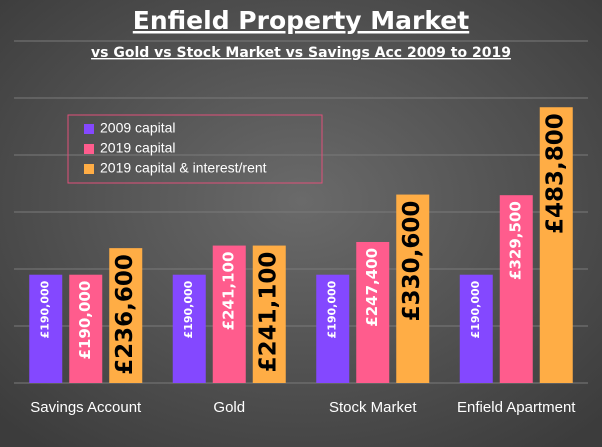 This screenshot has width=602, height=447. What do you see at coordinates (373, 407) in the screenshot?
I see `x-tick-label: Stock Market` at bounding box center [373, 407].